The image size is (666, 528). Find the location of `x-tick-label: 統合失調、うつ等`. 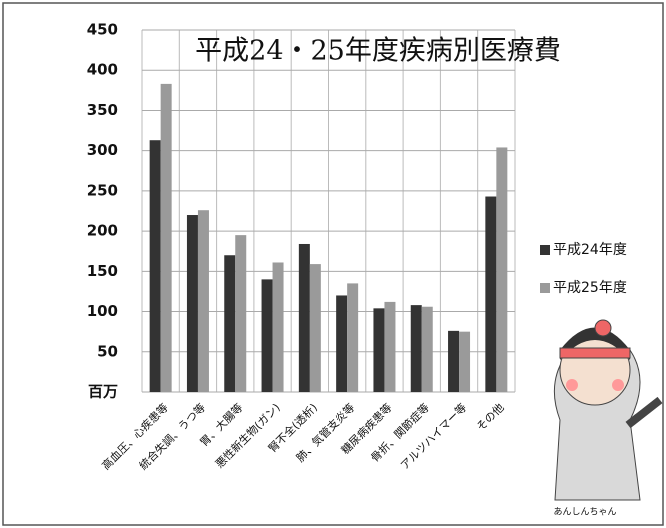

x-tick-label: 統合失調、うつ等 is located at coordinates (172, 436).